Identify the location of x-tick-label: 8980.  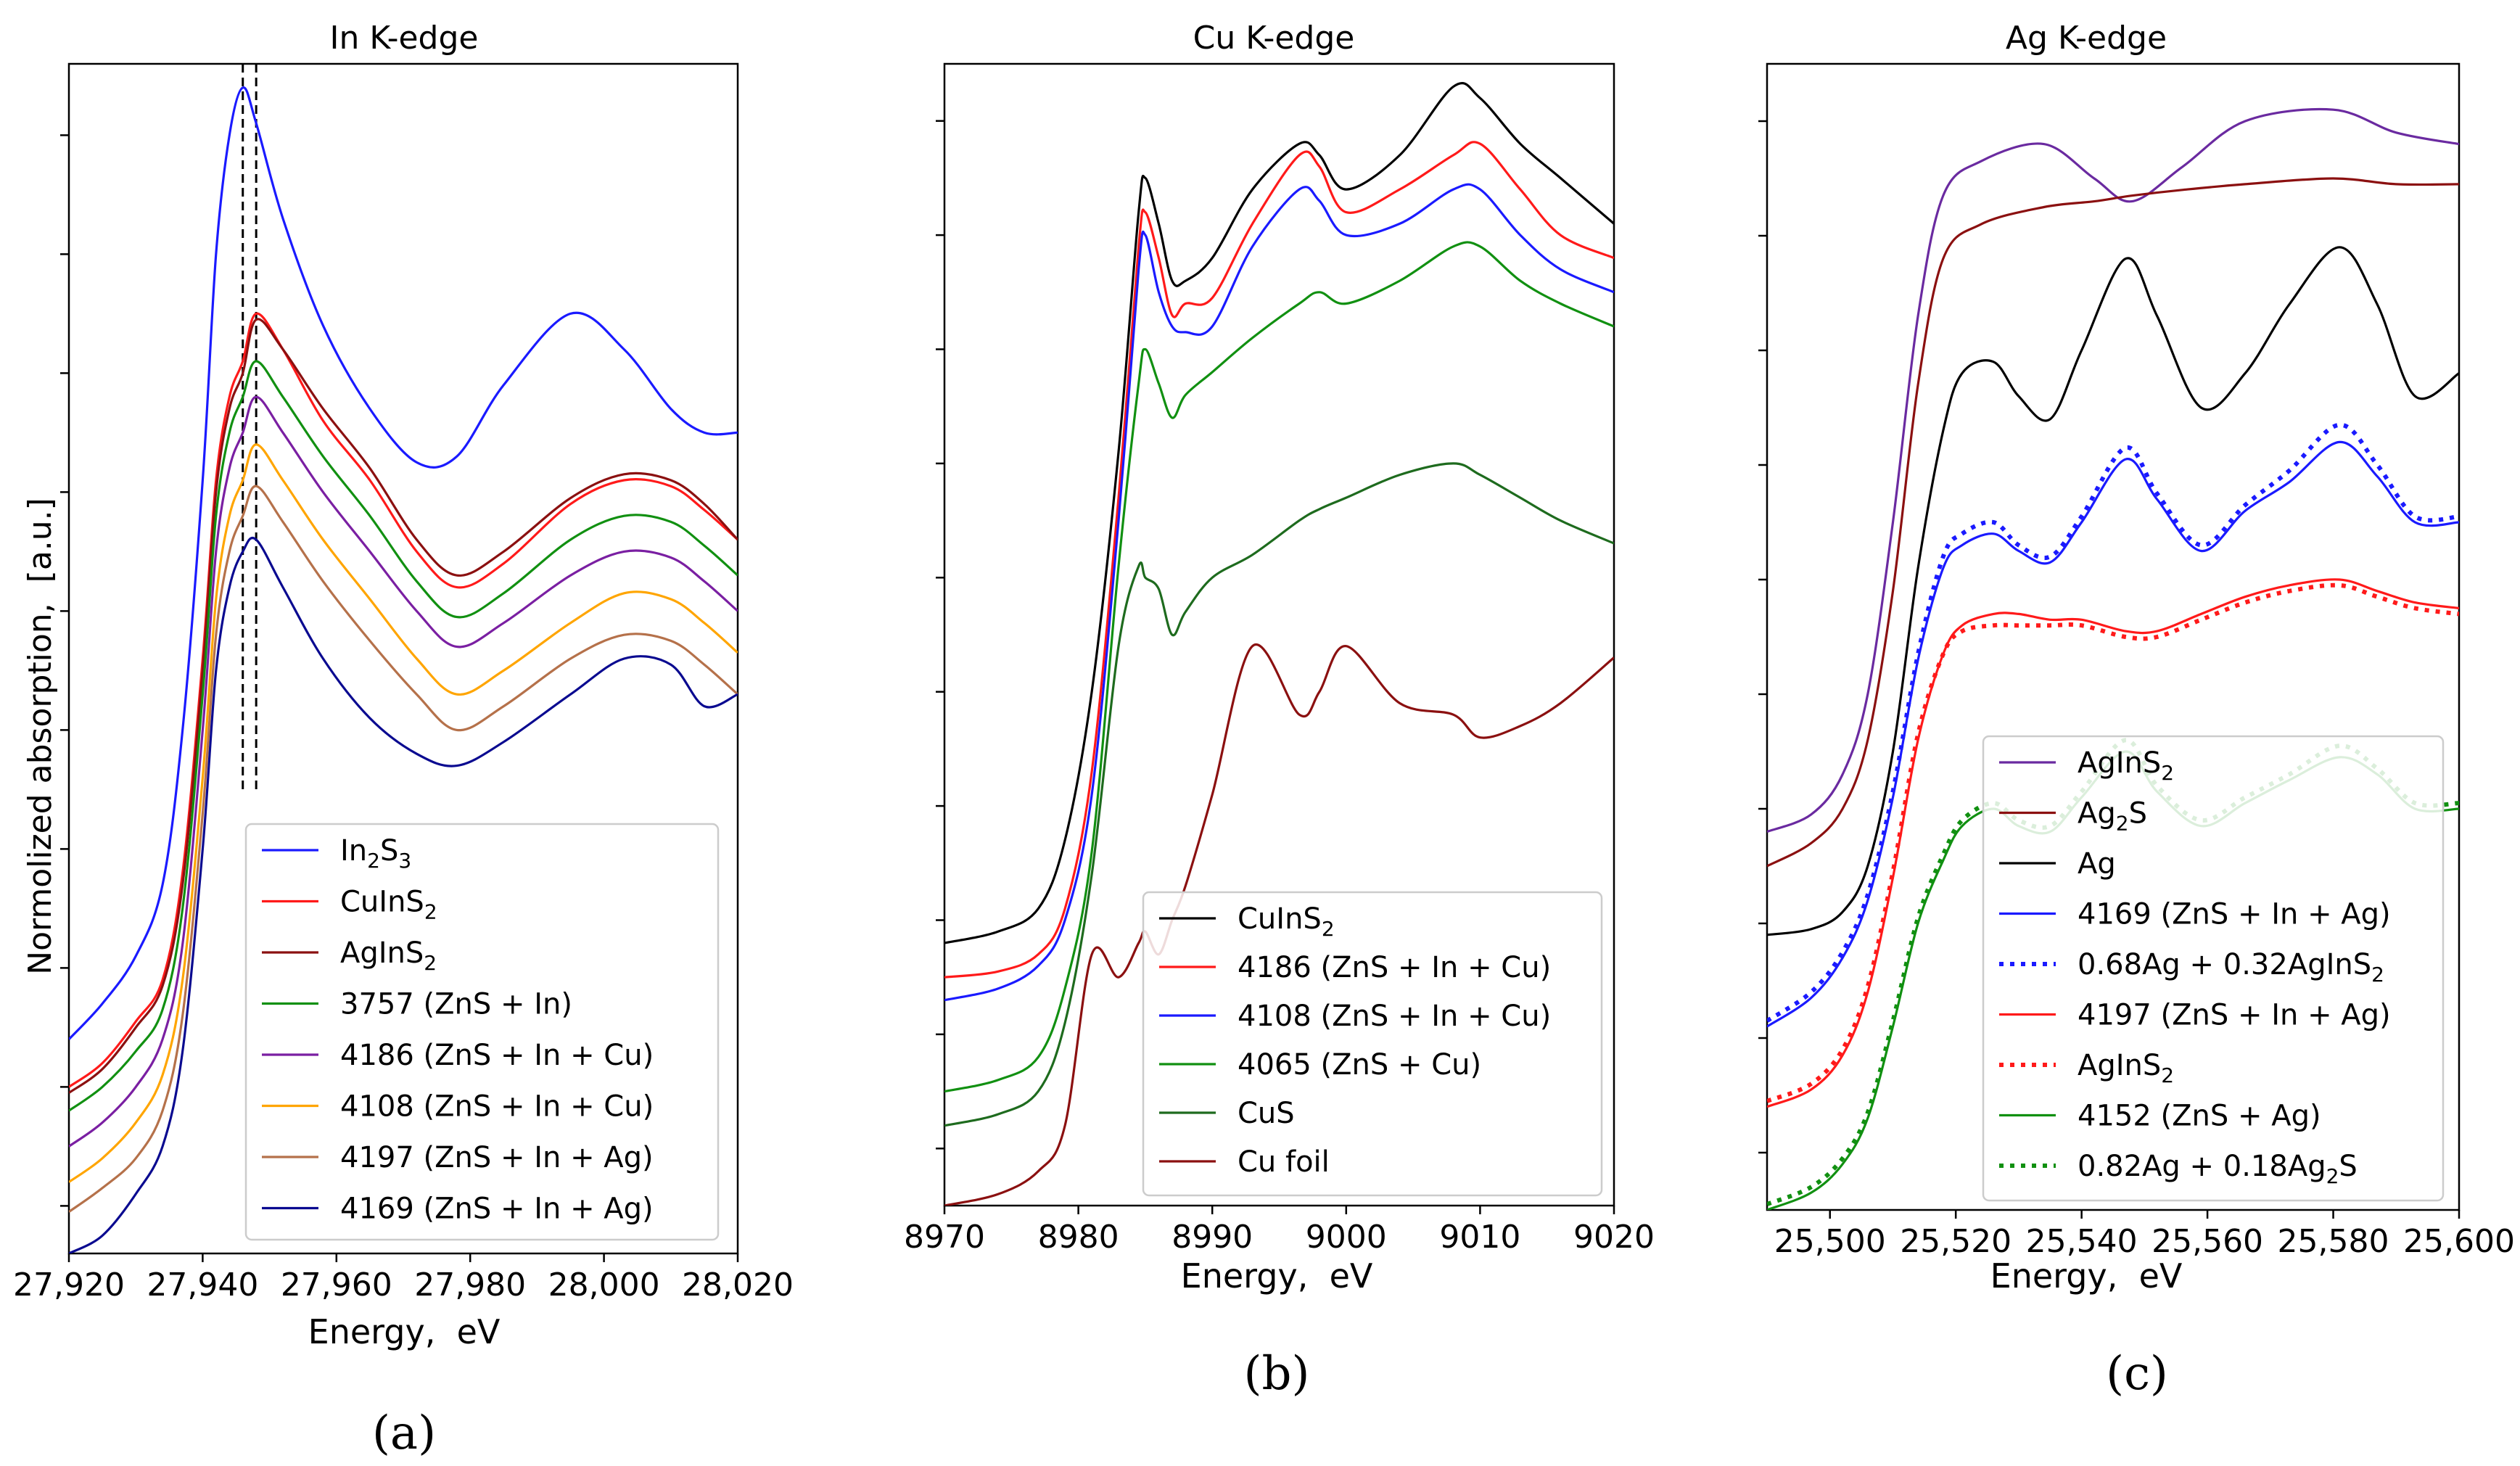
(1078, 1238).